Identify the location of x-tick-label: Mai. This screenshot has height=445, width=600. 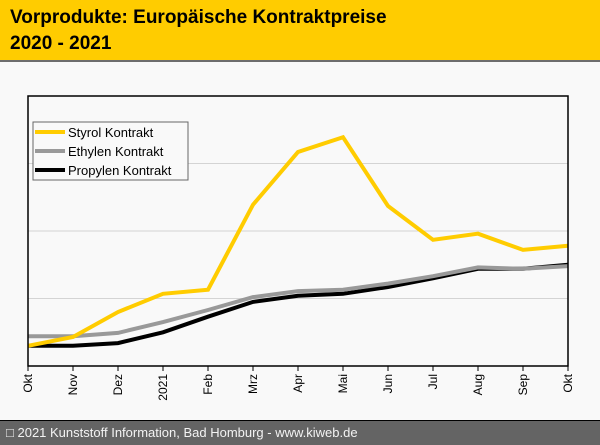
(343, 383).